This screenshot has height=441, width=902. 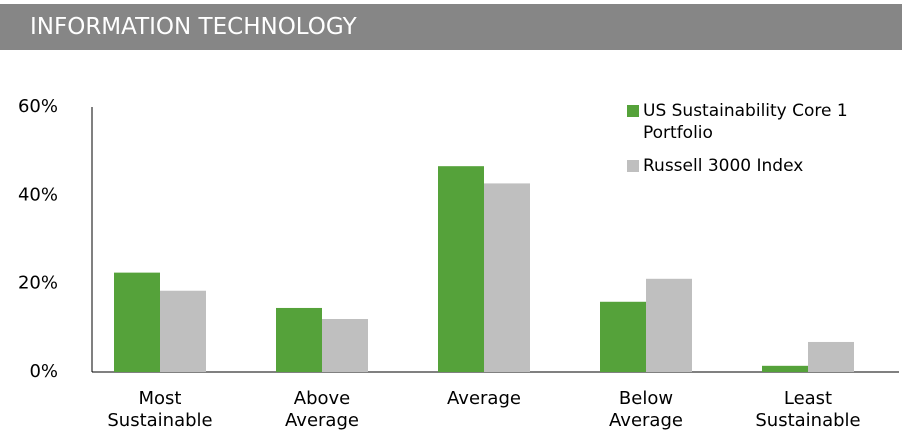 I want to click on x-tick-label: Above Average, so click(x=322, y=409).